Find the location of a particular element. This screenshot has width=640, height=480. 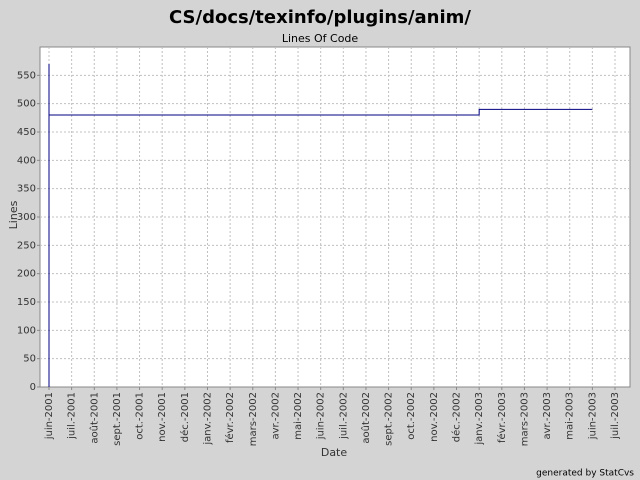

credit: generated by StatCvs is located at coordinates (585, 474).